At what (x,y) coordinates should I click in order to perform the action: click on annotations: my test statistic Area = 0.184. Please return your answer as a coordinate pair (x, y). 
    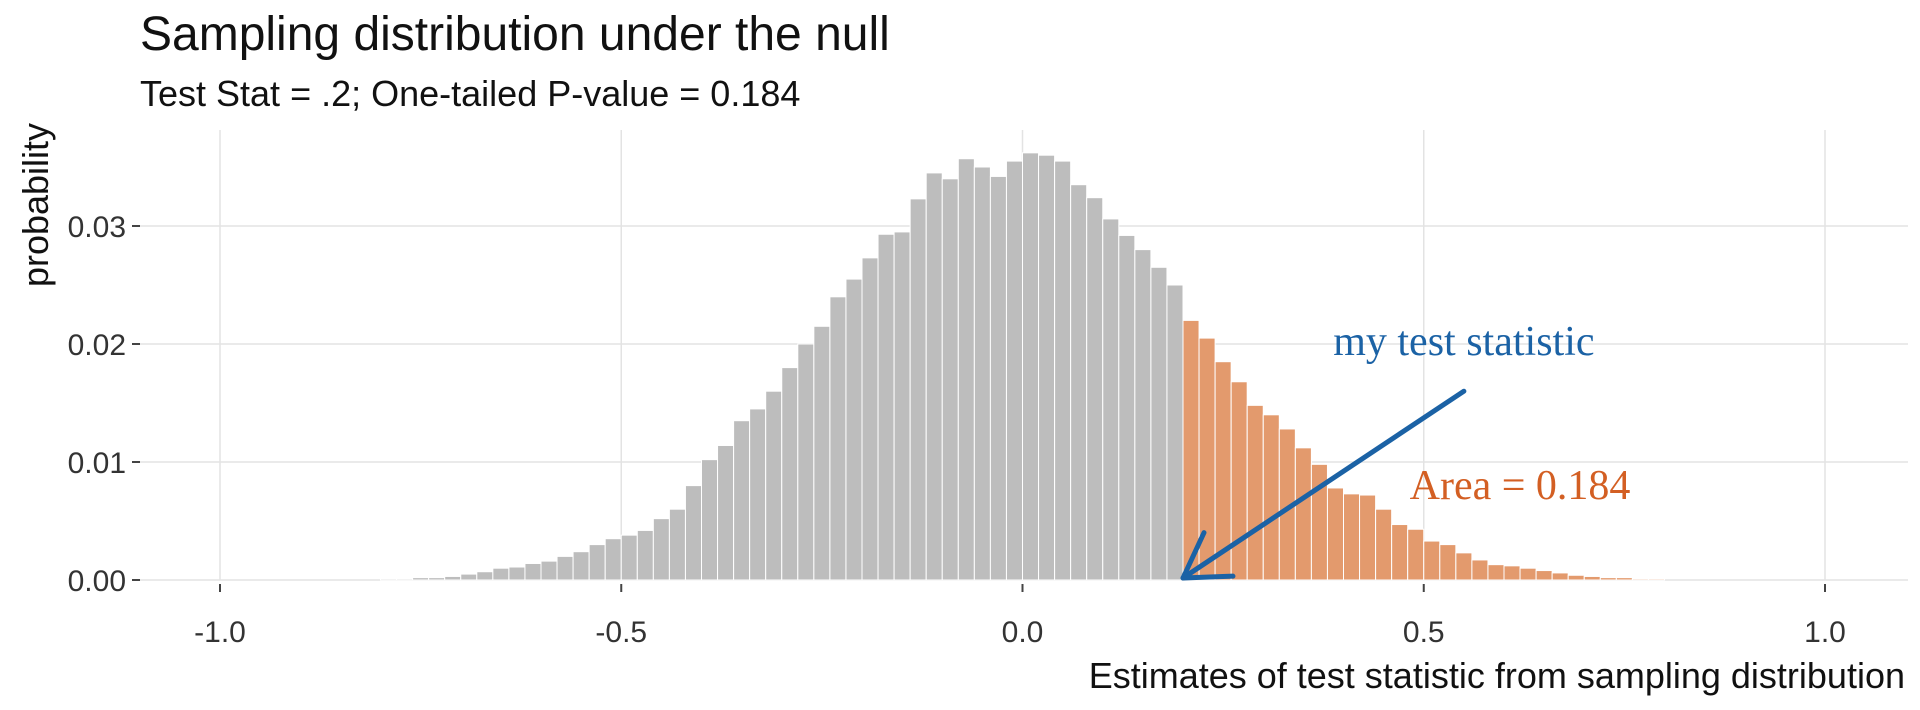
    Looking at the image, I should click on (1405, 450).